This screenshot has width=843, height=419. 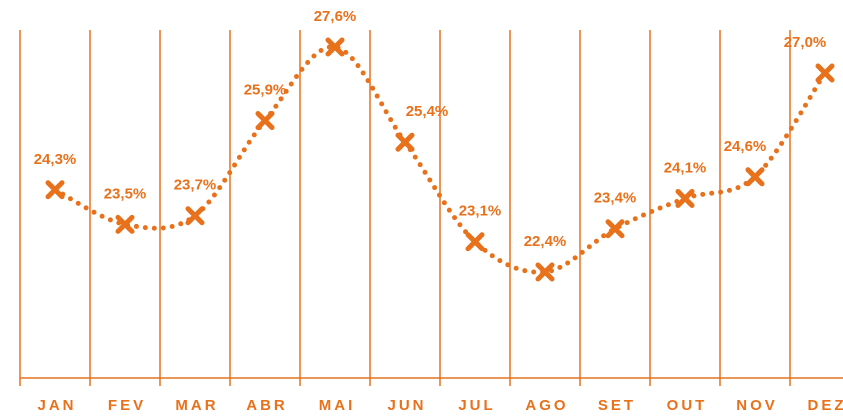 What do you see at coordinates (687, 405) in the screenshot?
I see `x-tick-label: OUT` at bounding box center [687, 405].